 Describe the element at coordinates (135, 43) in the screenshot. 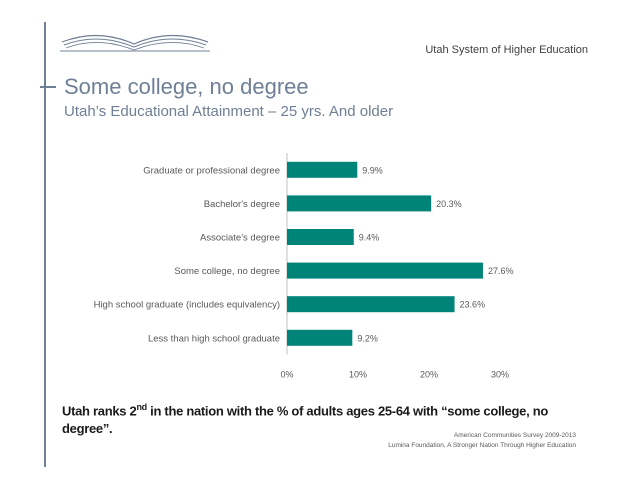

I see `open-book-logo-icon` at that location.